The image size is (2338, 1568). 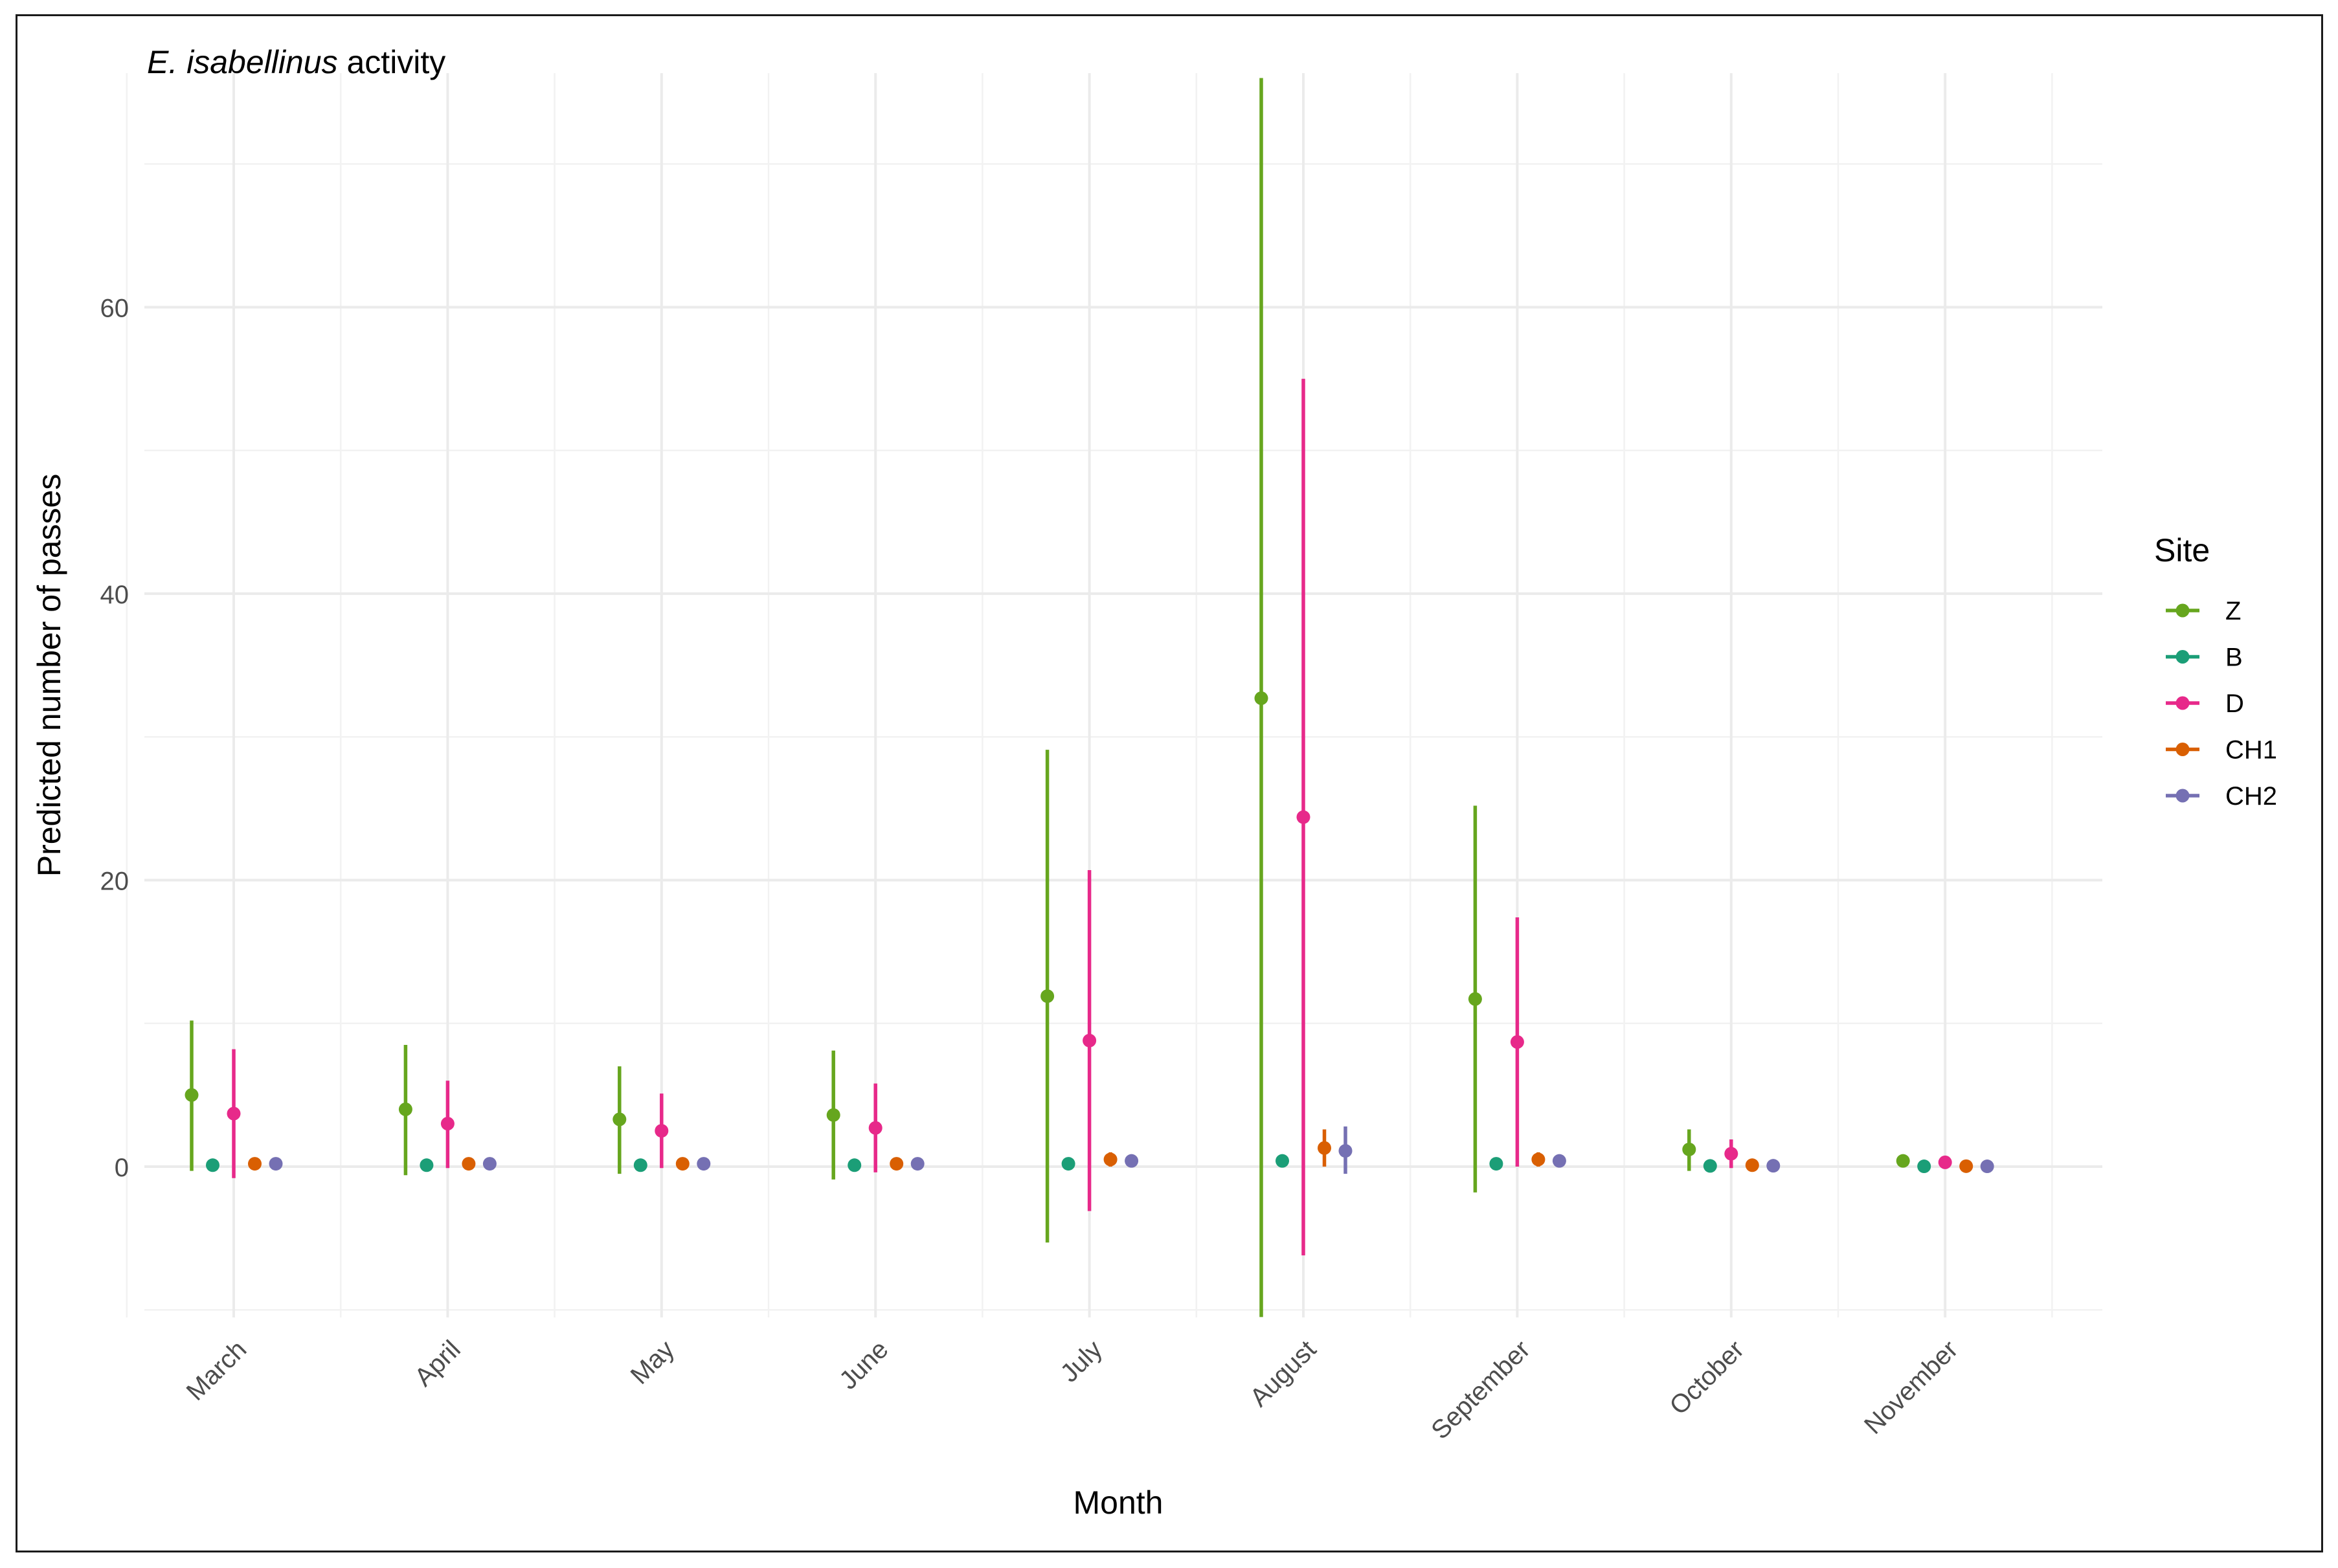 I want to click on x-tick-label: September, so click(x=1480, y=1389).